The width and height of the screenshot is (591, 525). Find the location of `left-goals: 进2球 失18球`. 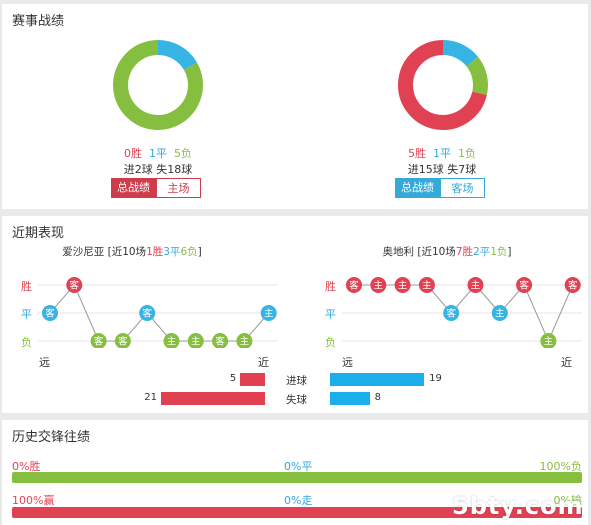

left-goals: 进2球 失18球 is located at coordinates (158, 169).